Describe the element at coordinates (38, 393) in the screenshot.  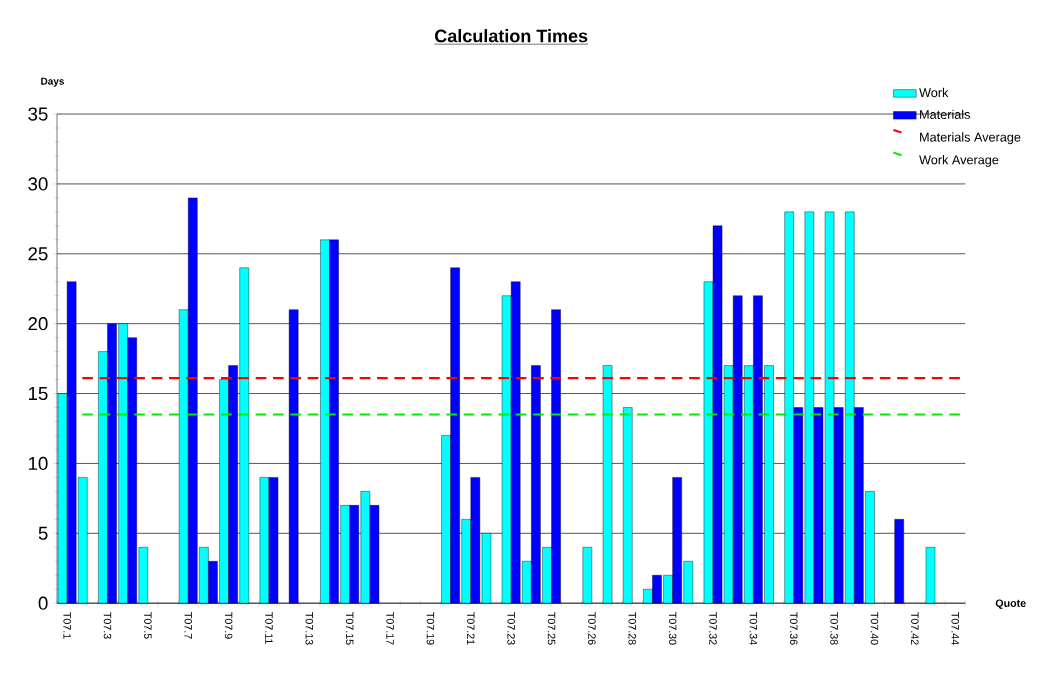
I see `y-tick-label: 15` at that location.